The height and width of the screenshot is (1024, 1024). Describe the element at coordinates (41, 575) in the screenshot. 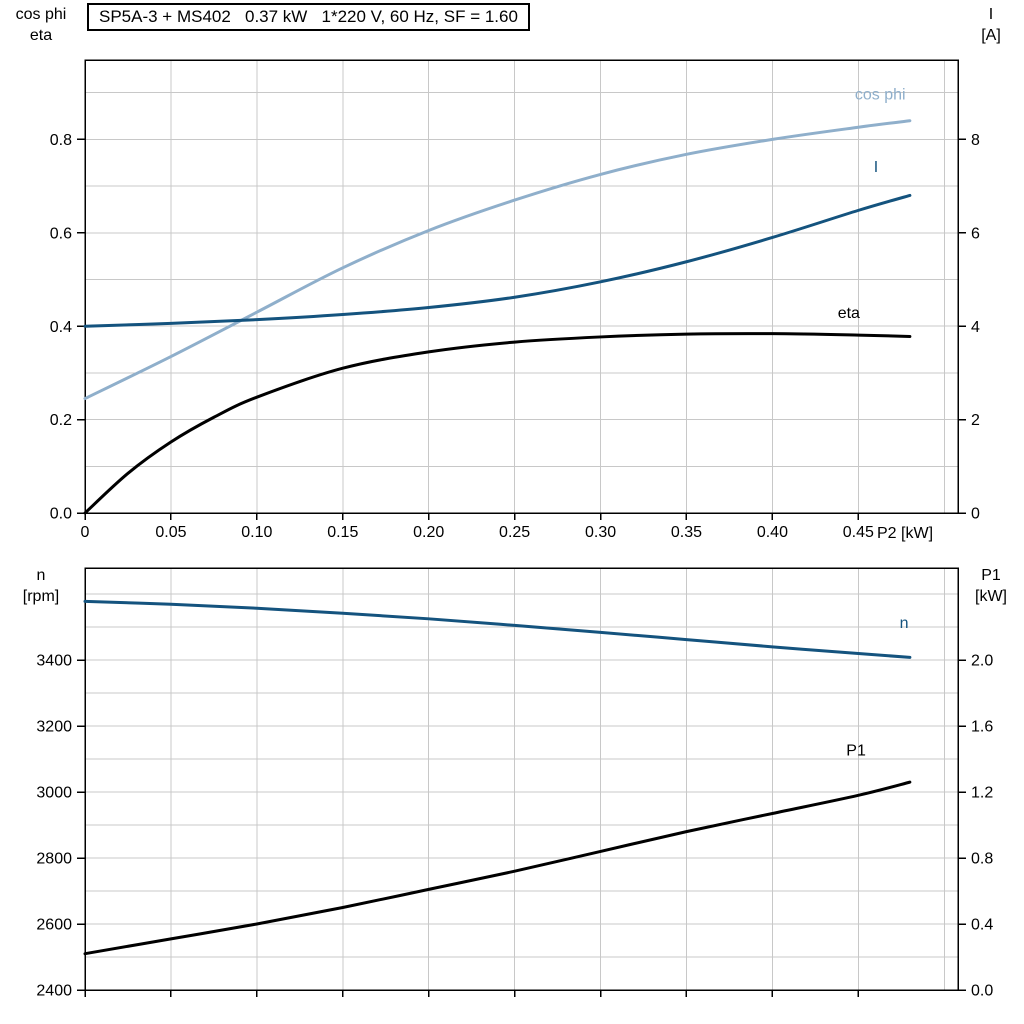

I see `speed-axis-label: n` at that location.